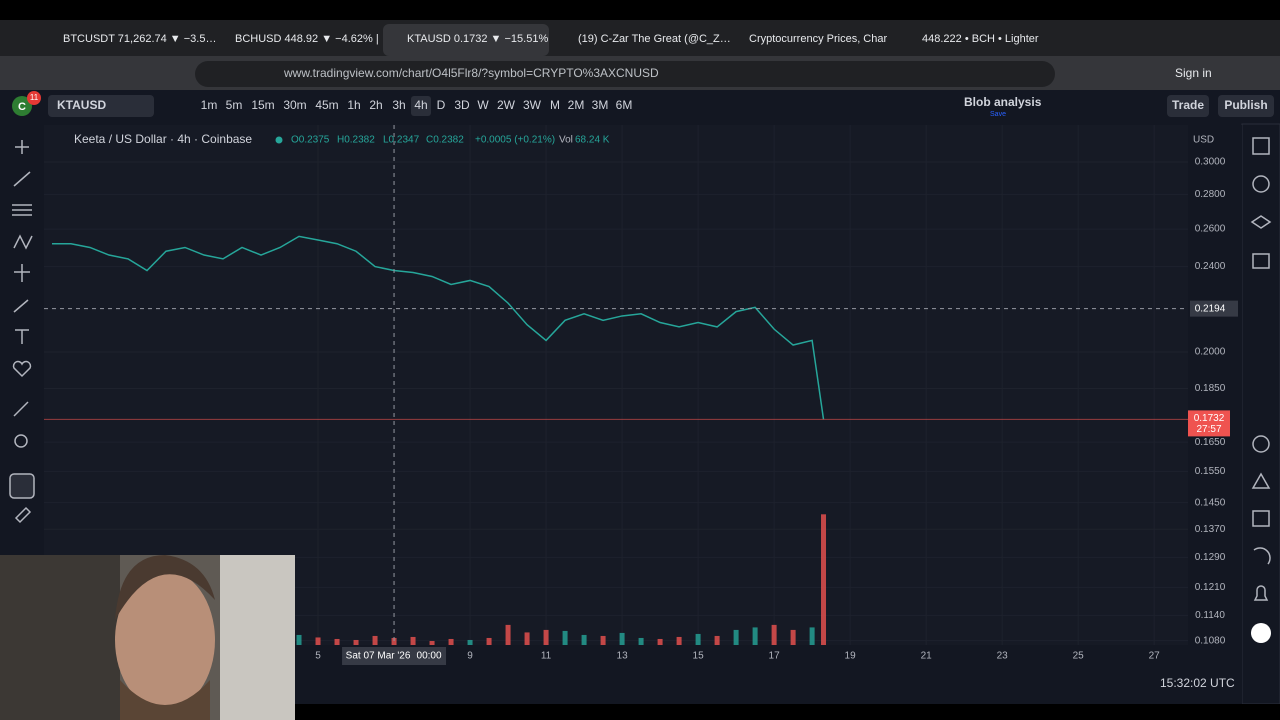  I want to click on layout-name: Blob analysis, so click(1003, 102).